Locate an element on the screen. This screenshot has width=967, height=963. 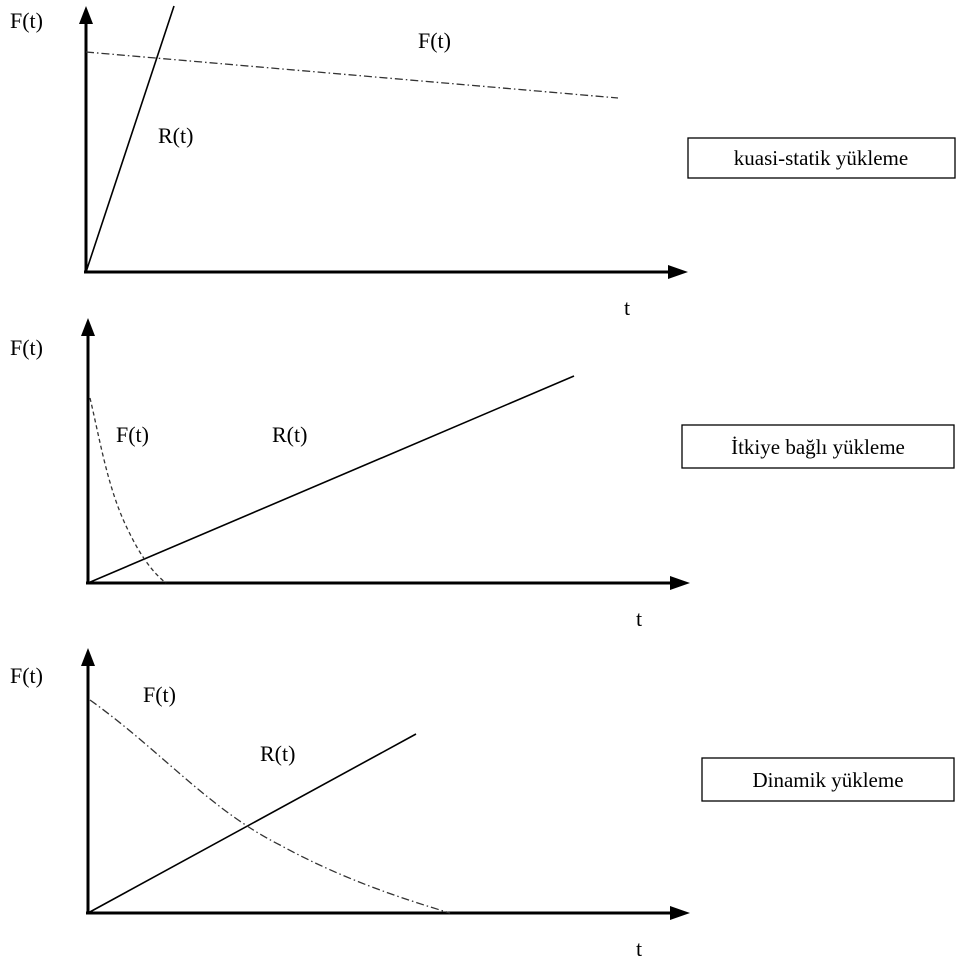
loading-type-label: kuasi-statik yükleme is located at coordinates (821, 158).